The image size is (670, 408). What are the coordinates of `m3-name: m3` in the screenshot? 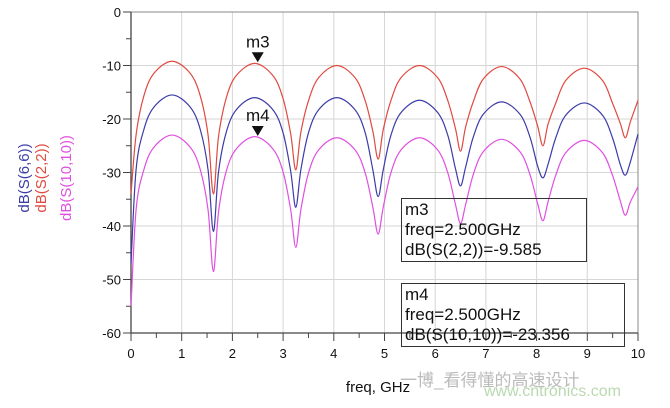 It's located at (417, 209).